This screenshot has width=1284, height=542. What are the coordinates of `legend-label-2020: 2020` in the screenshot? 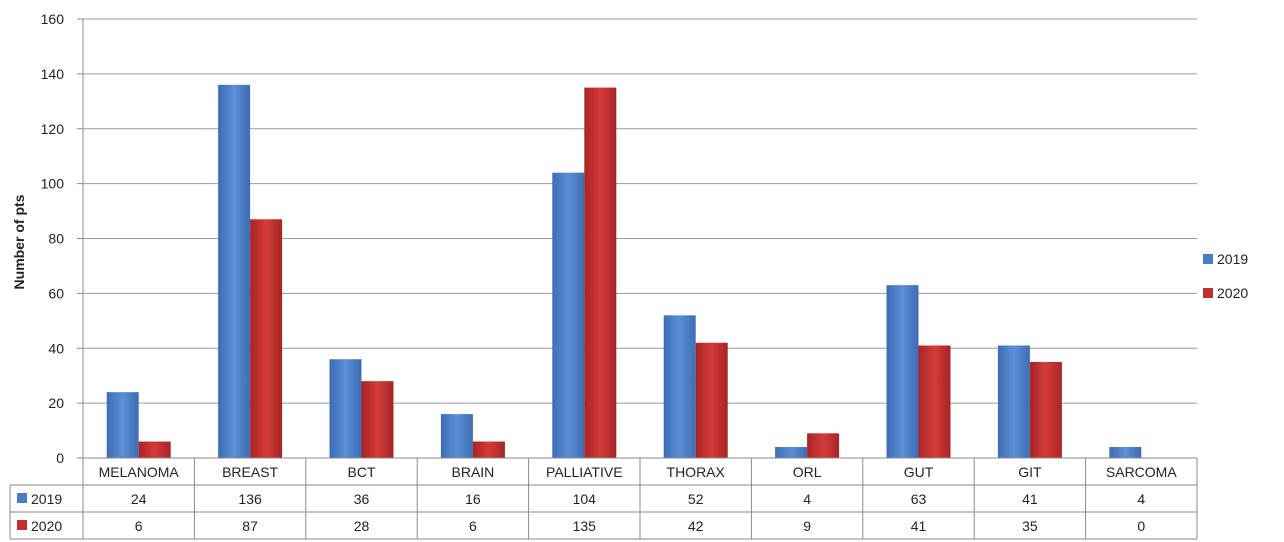 It's located at (1232, 293).